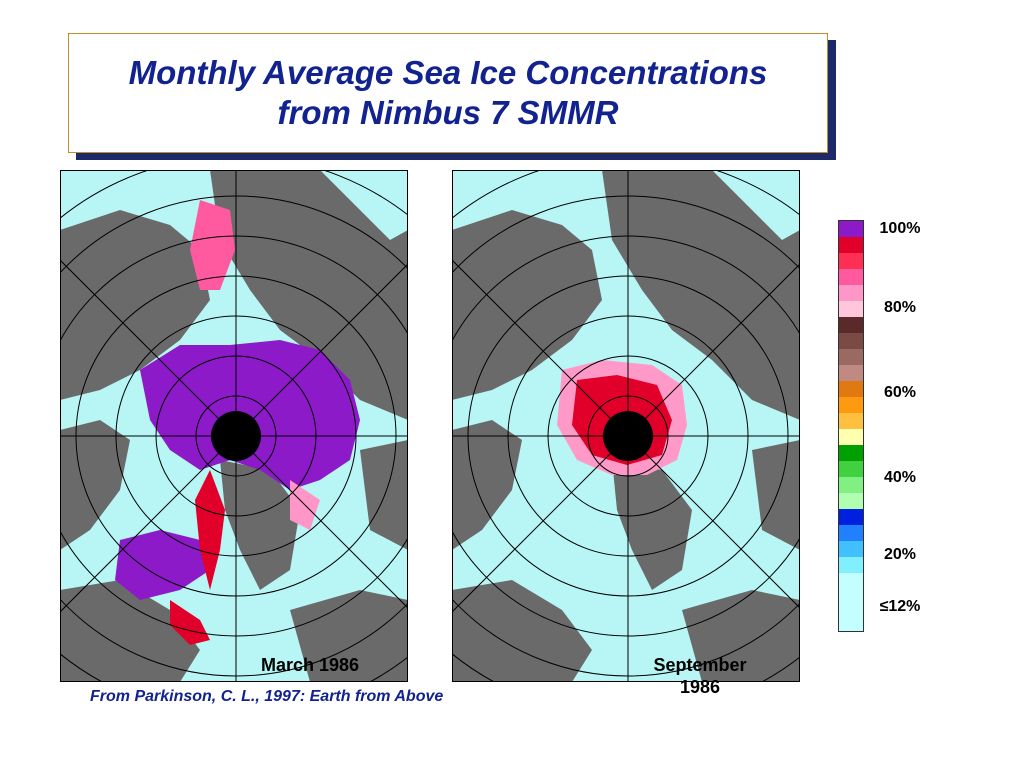 The image size is (1024, 768). What do you see at coordinates (900, 477) in the screenshot?
I see `legend-tick-40: 40%` at bounding box center [900, 477].